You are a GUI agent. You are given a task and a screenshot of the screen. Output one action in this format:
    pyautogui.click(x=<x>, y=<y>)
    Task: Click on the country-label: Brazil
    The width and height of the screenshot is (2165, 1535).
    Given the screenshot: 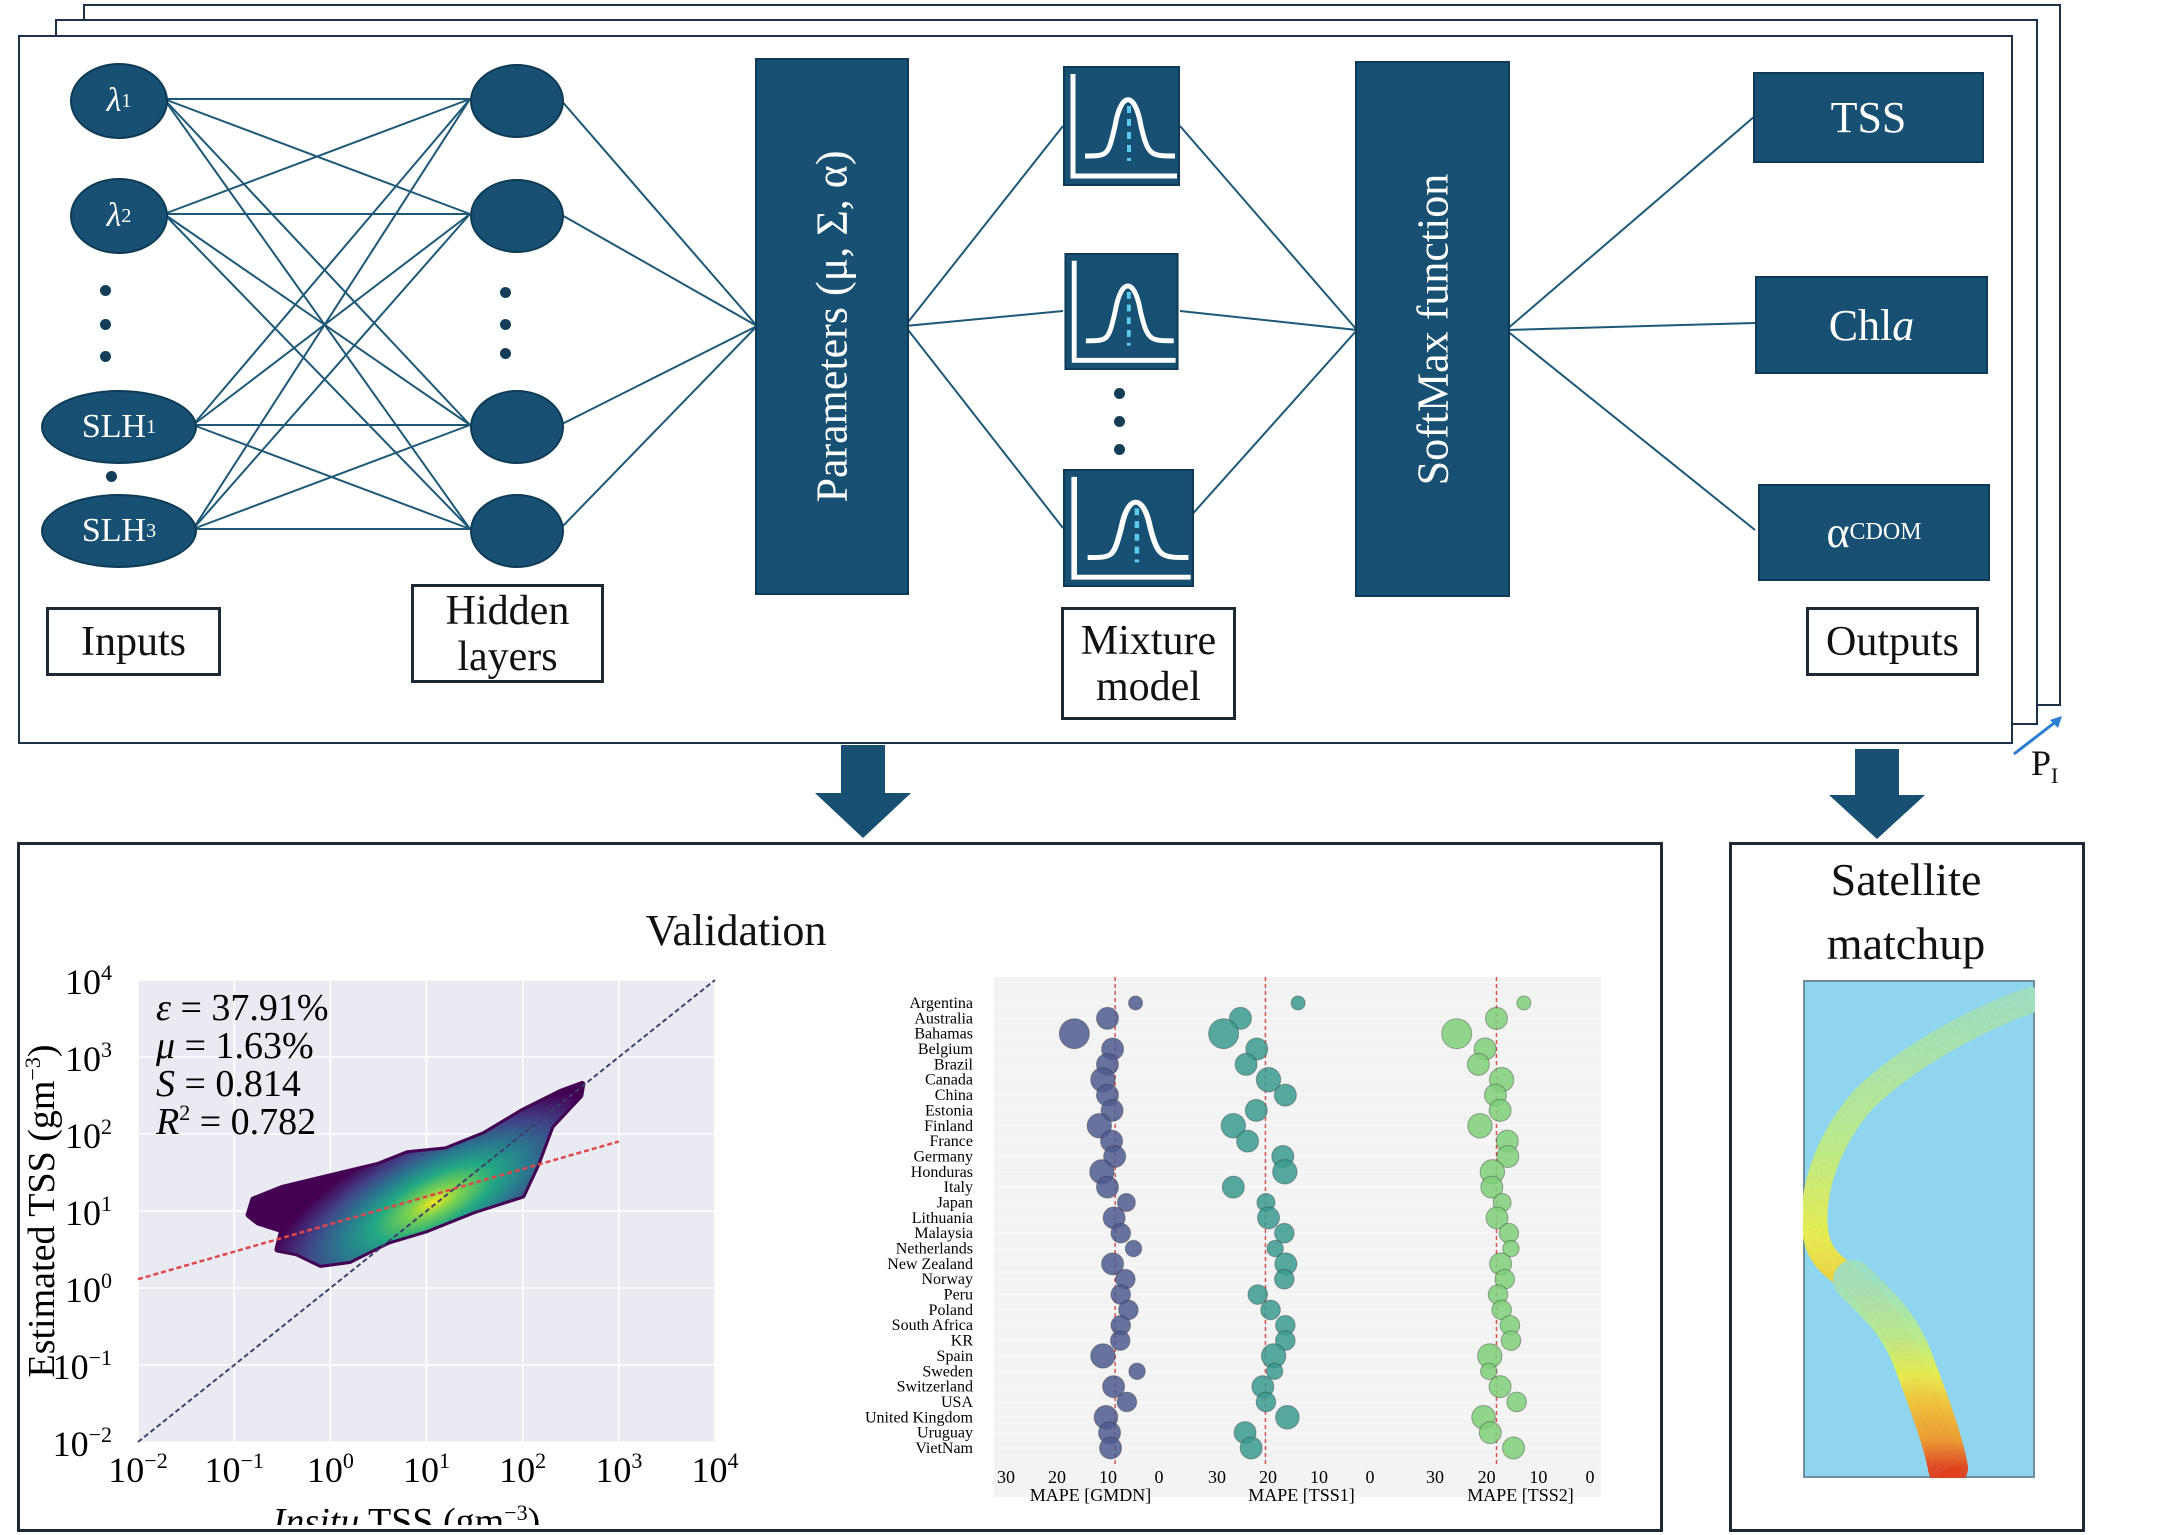 What is the action you would take?
    pyautogui.click(x=954, y=1064)
    